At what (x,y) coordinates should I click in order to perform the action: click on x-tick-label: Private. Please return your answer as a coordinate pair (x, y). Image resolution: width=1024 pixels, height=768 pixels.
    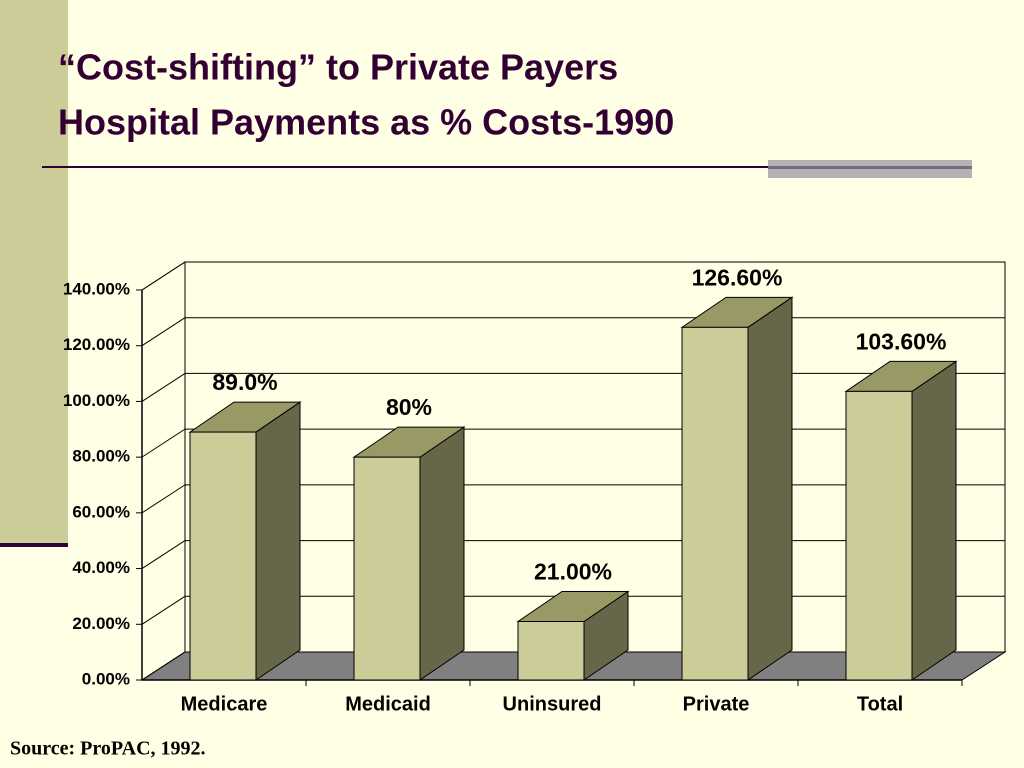
    Looking at the image, I should click on (716, 704).